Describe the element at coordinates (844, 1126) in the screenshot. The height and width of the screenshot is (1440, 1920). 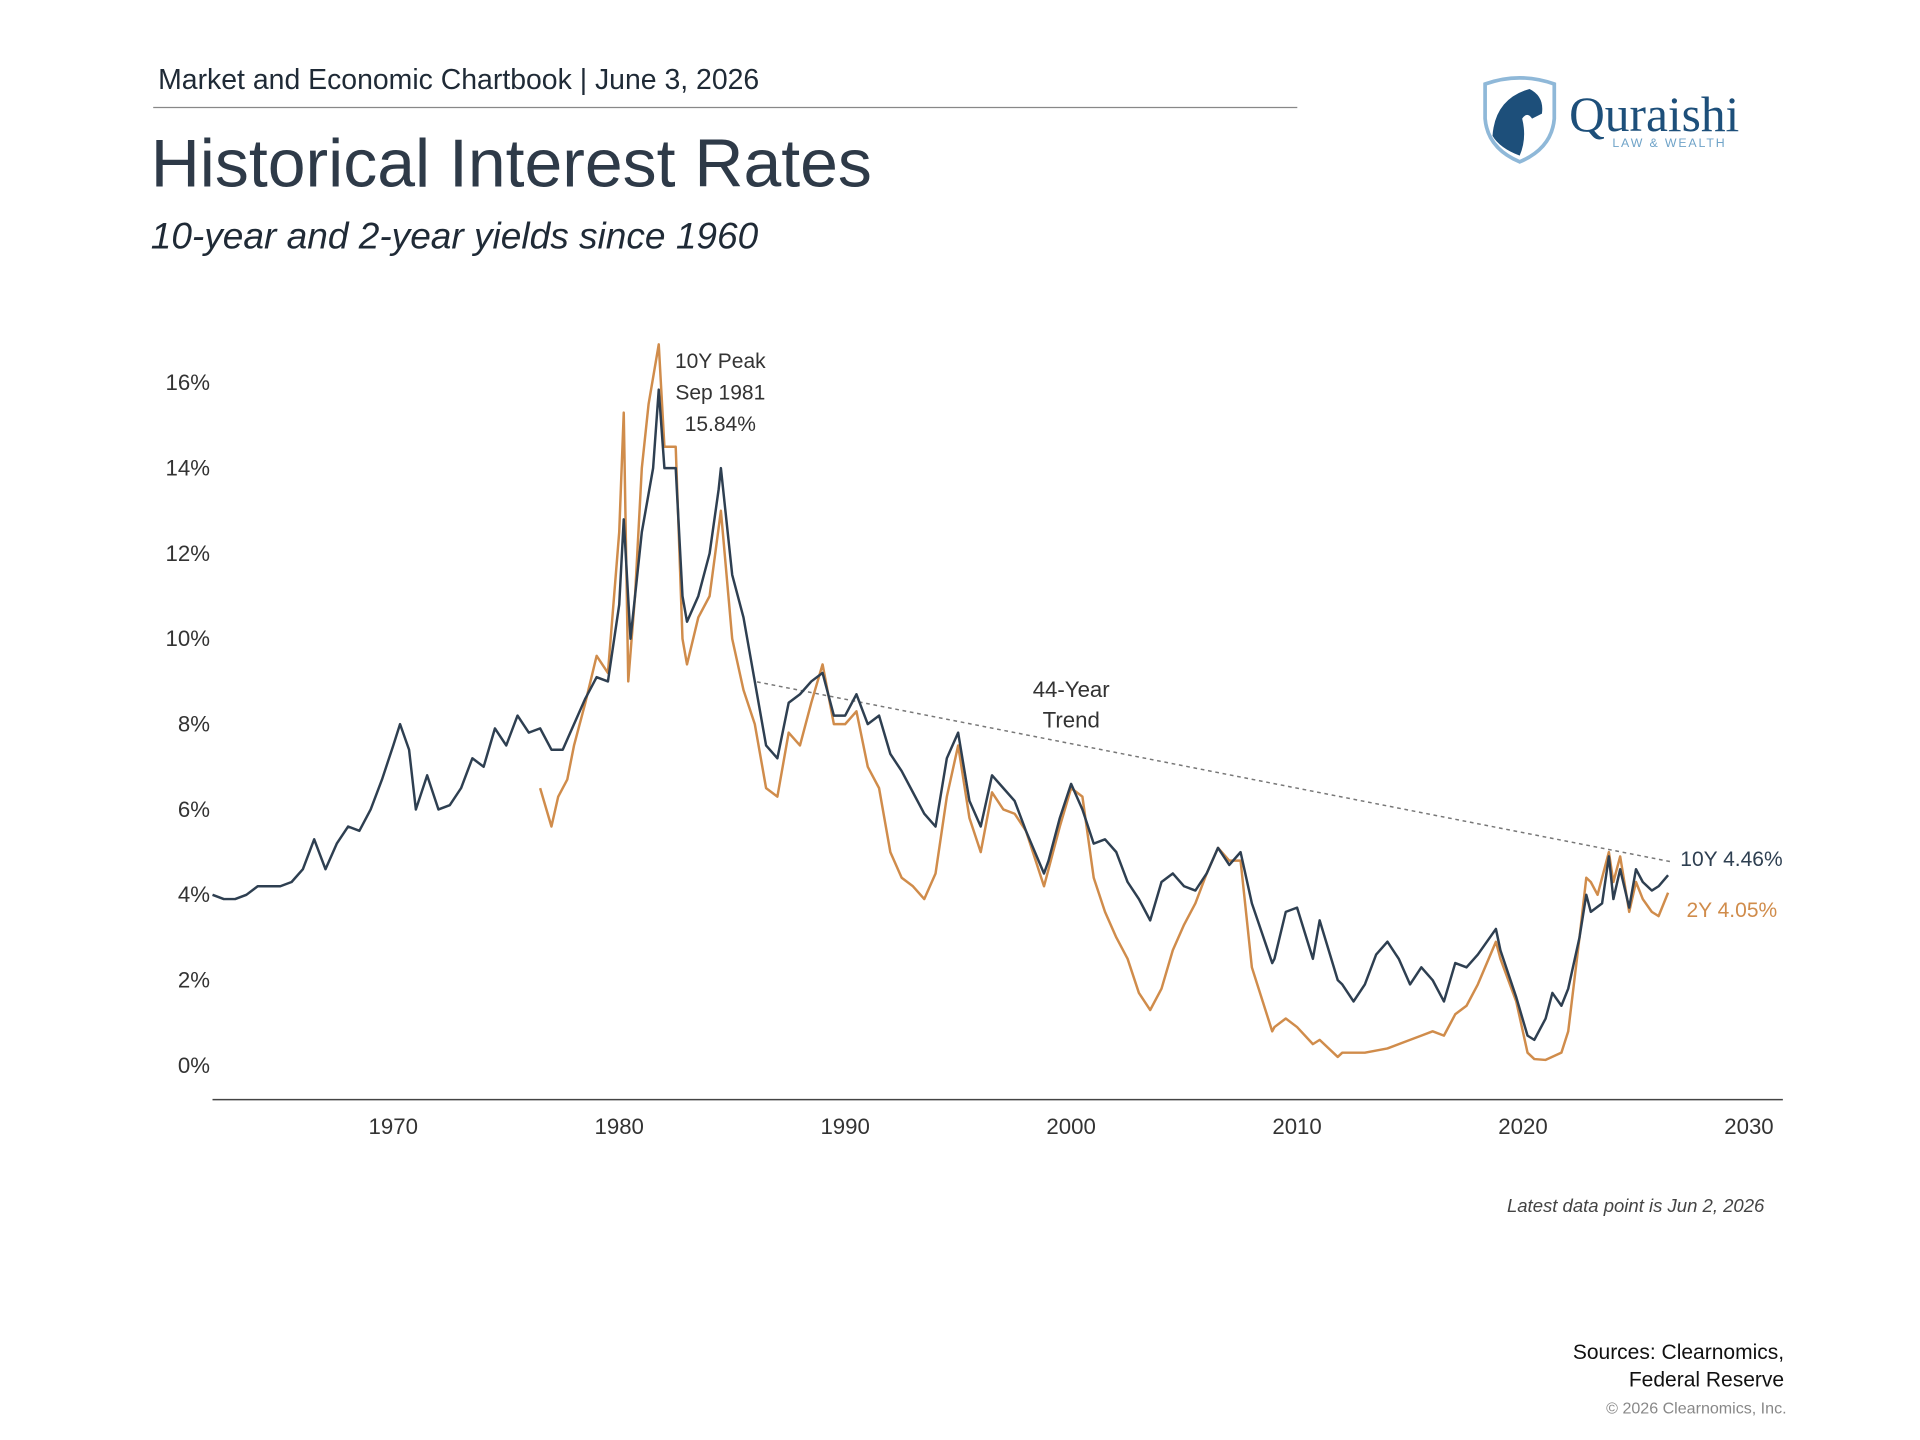
I see `x-tick-label: 1990` at that location.